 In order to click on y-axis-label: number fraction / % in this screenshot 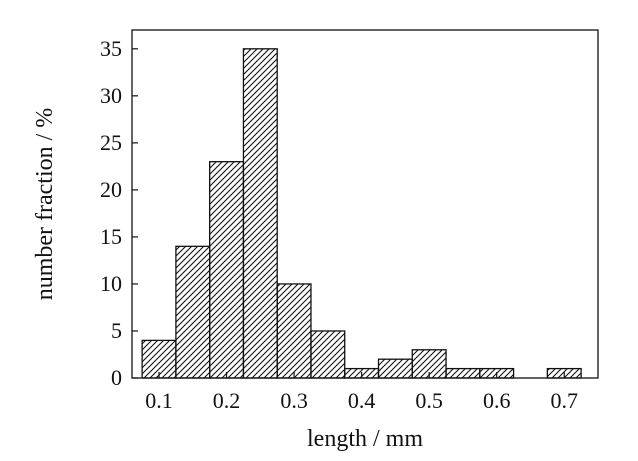, I will do `click(45, 204)`.